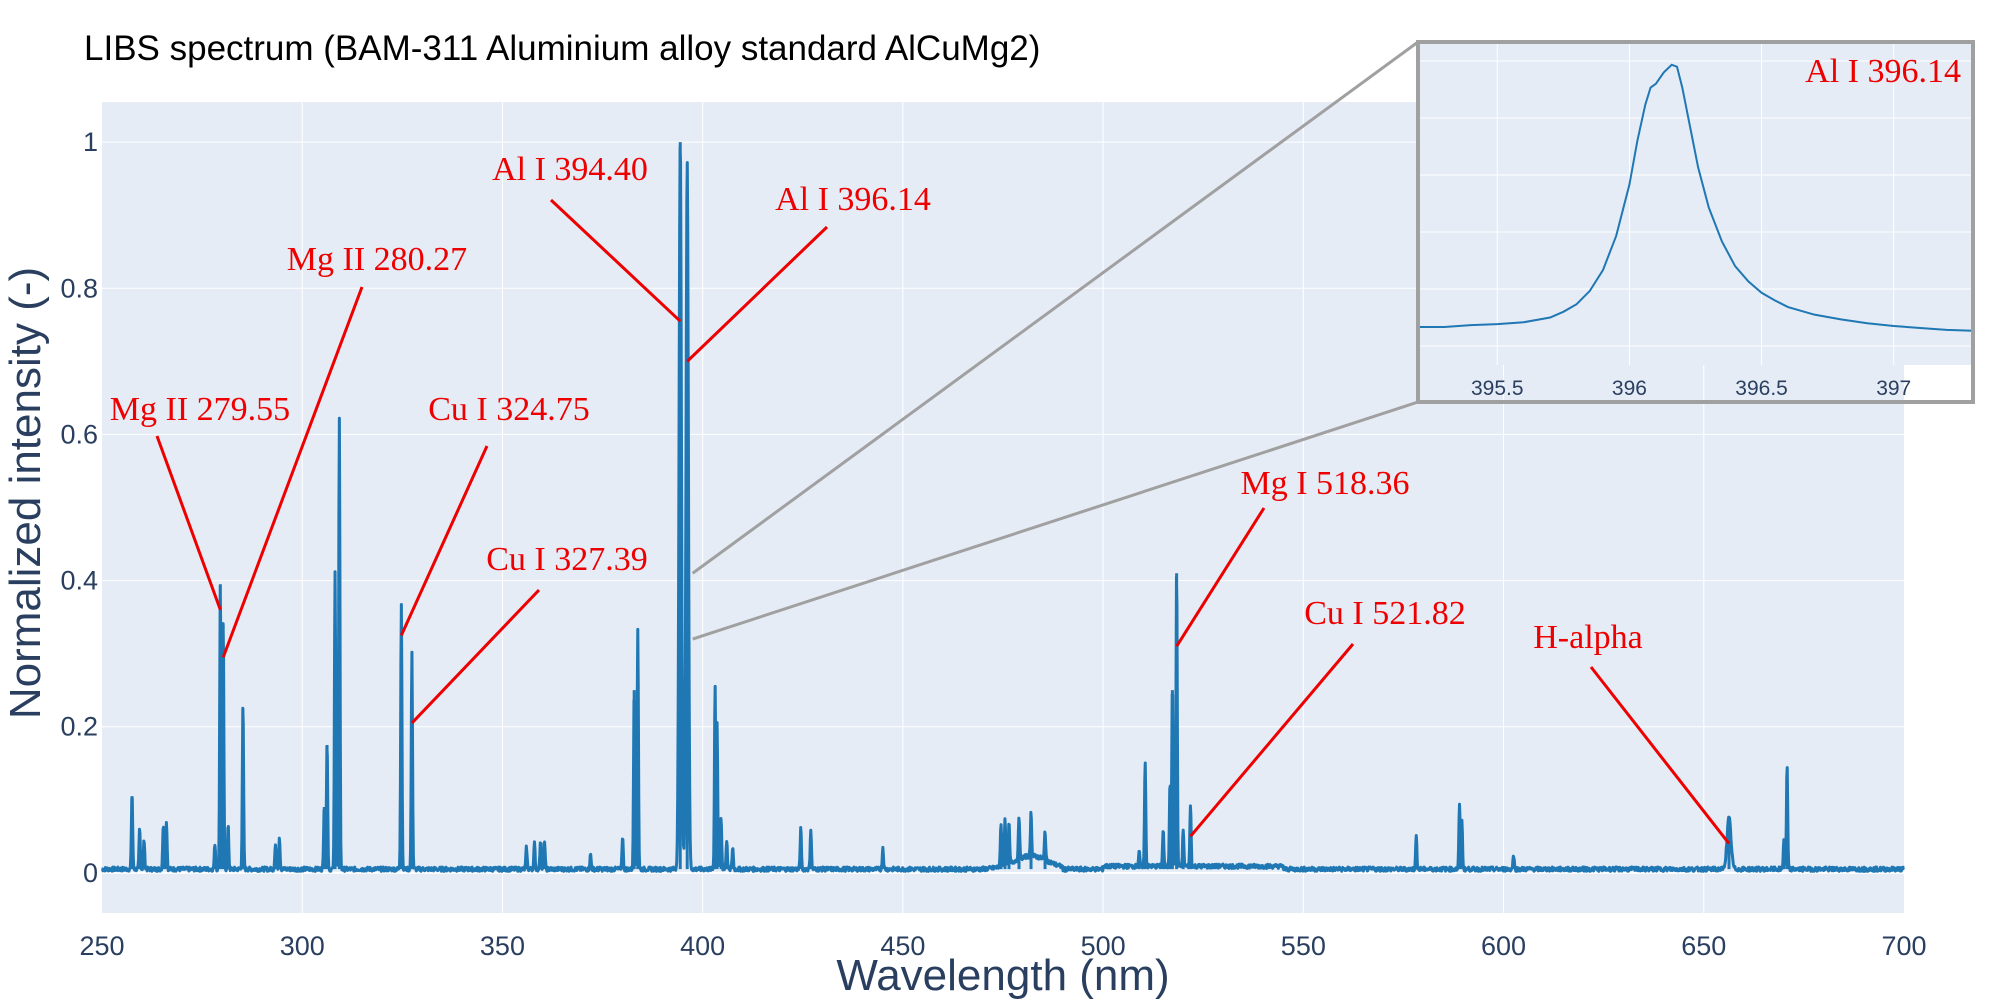 The width and height of the screenshot is (2000, 1000). I want to click on inset-x-tick-labels: 395.5 396 396.5 397, so click(1691, 388).